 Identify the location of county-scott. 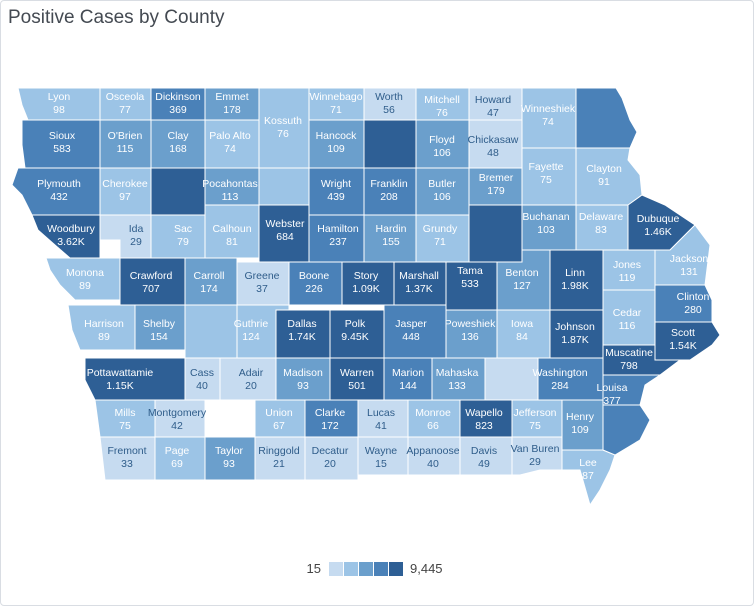
(687, 341).